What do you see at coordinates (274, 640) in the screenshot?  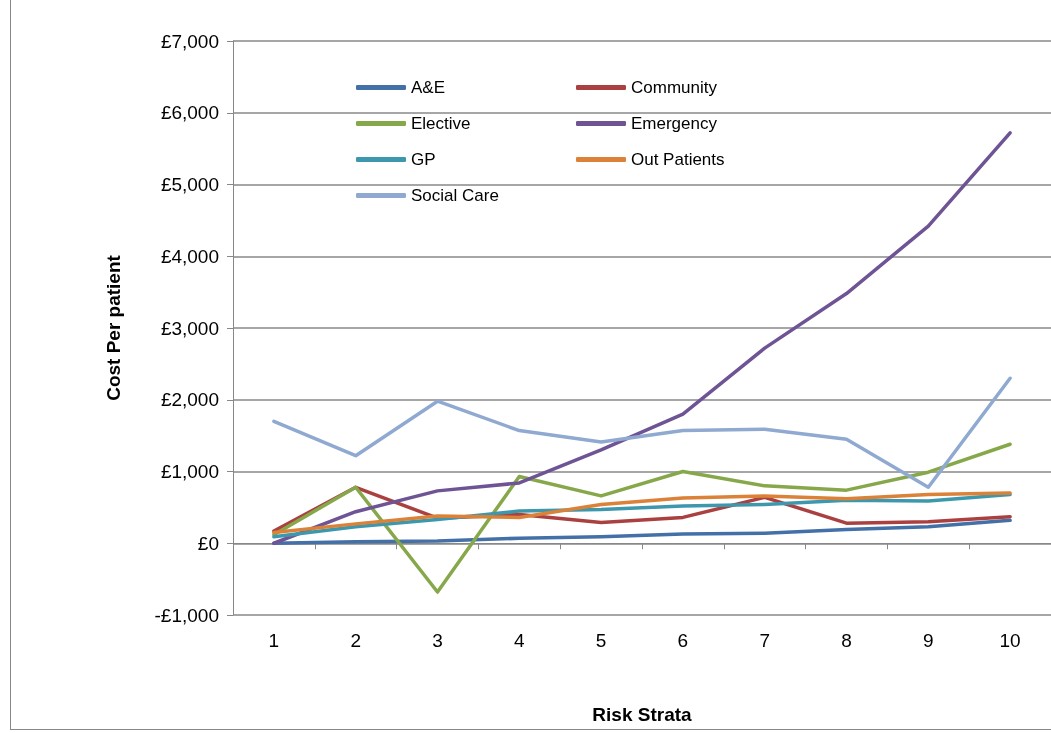 I see `x-tick-label: 1` at bounding box center [274, 640].